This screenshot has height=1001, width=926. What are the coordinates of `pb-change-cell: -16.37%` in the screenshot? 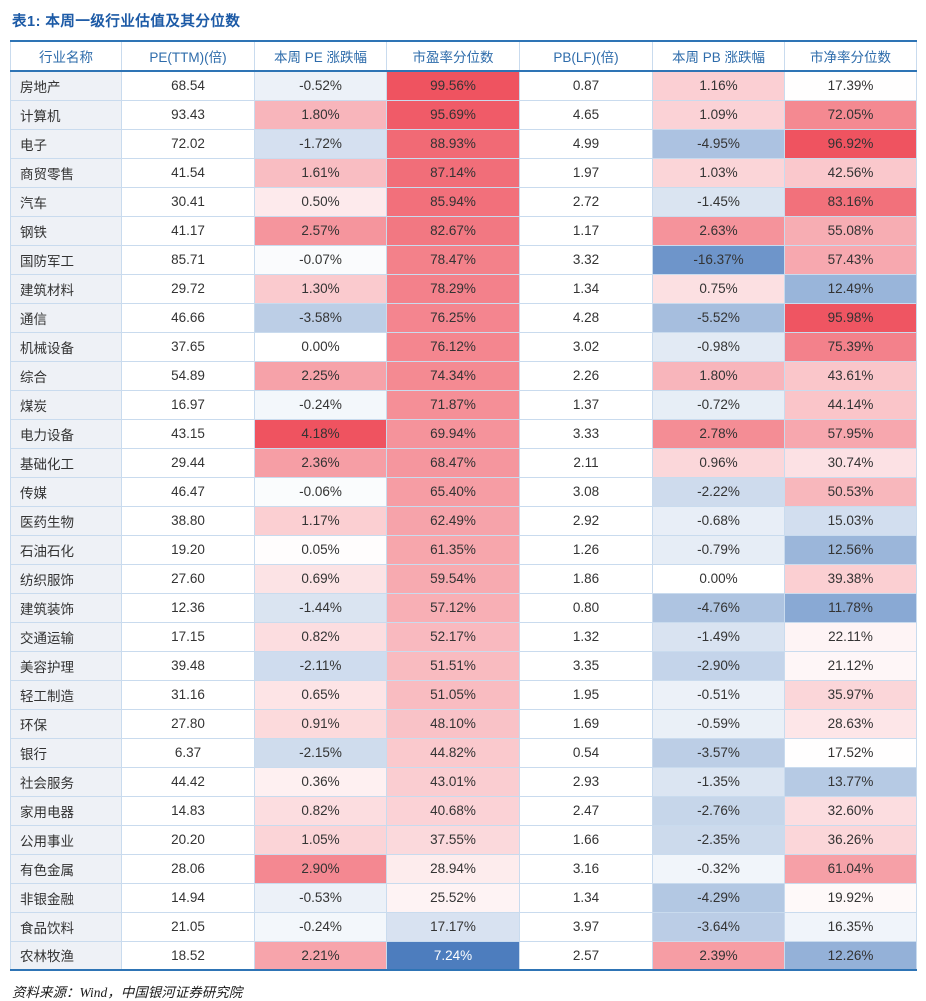 It's located at (718, 259).